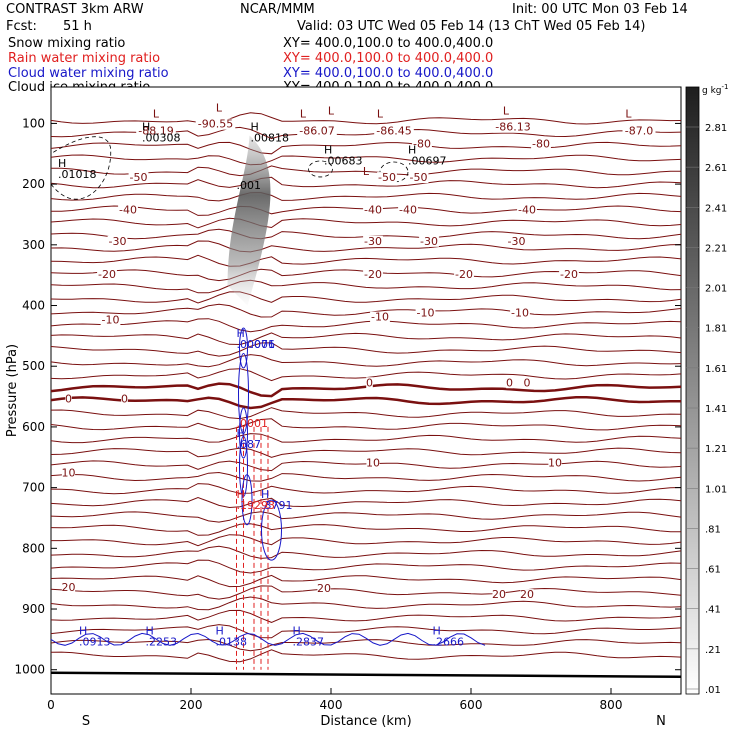 The image size is (740, 740). Describe the element at coordinates (713, 529) in the screenshot. I see `colorbar-tick-label: .81` at that location.